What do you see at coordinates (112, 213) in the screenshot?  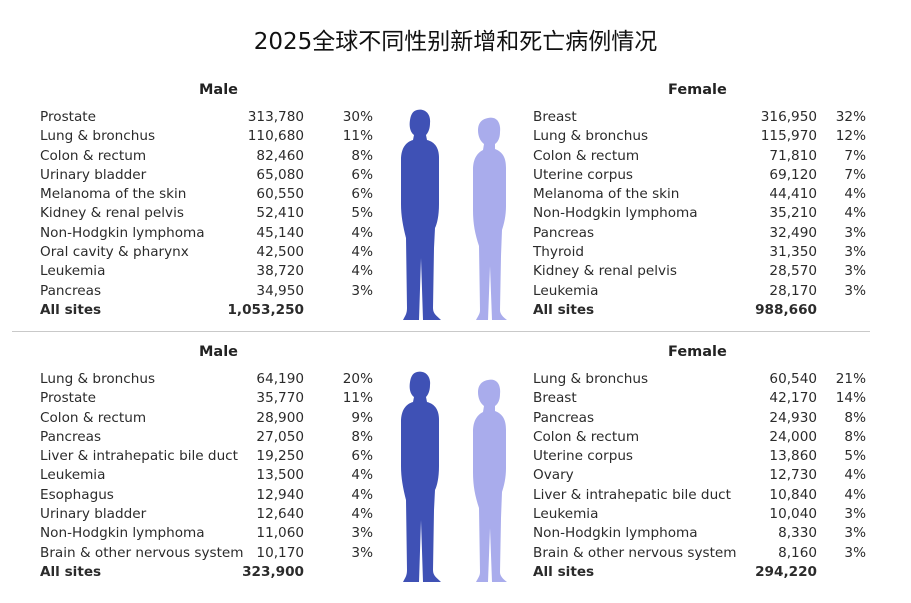 I see `cancer-site-label: Kidney & renal pelvis` at bounding box center [112, 213].